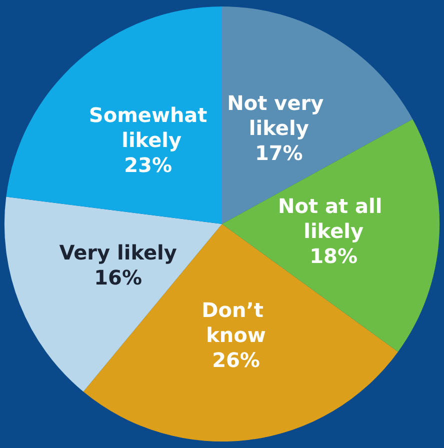 The image size is (444, 448). I want to click on slice-label: Very likely, so click(118, 252).